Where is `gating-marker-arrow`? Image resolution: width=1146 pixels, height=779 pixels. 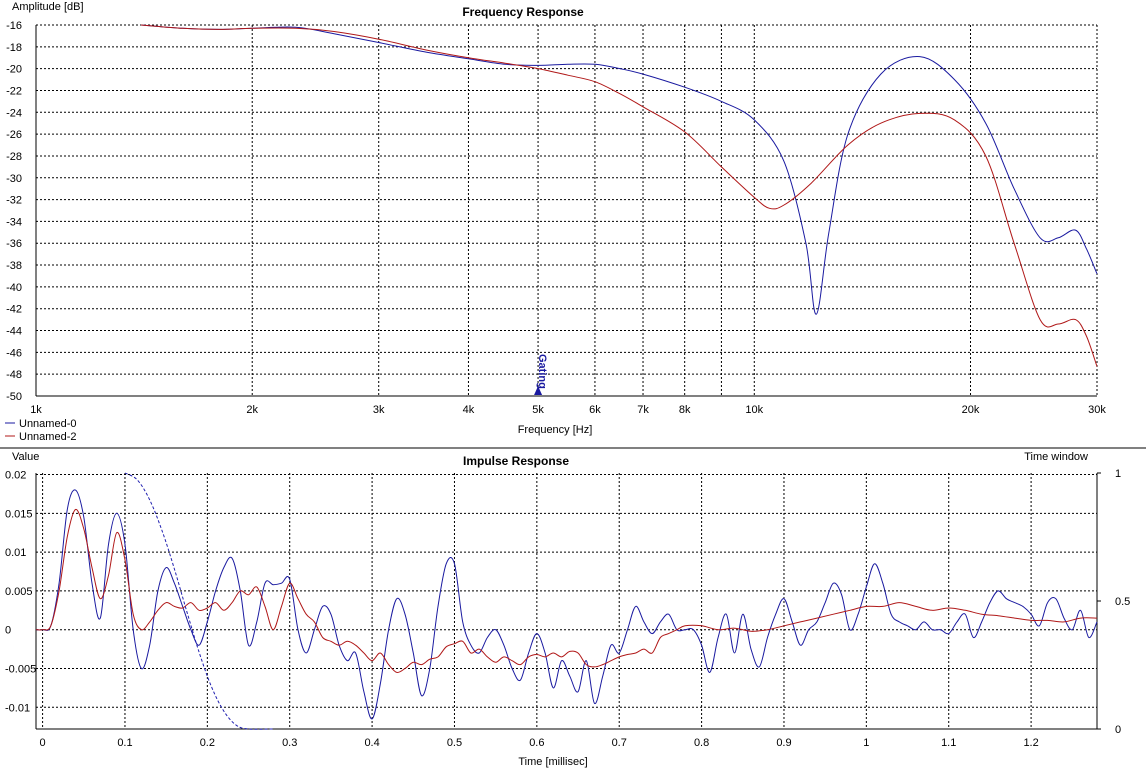
gating-marker-arrow is located at coordinates (538, 390).